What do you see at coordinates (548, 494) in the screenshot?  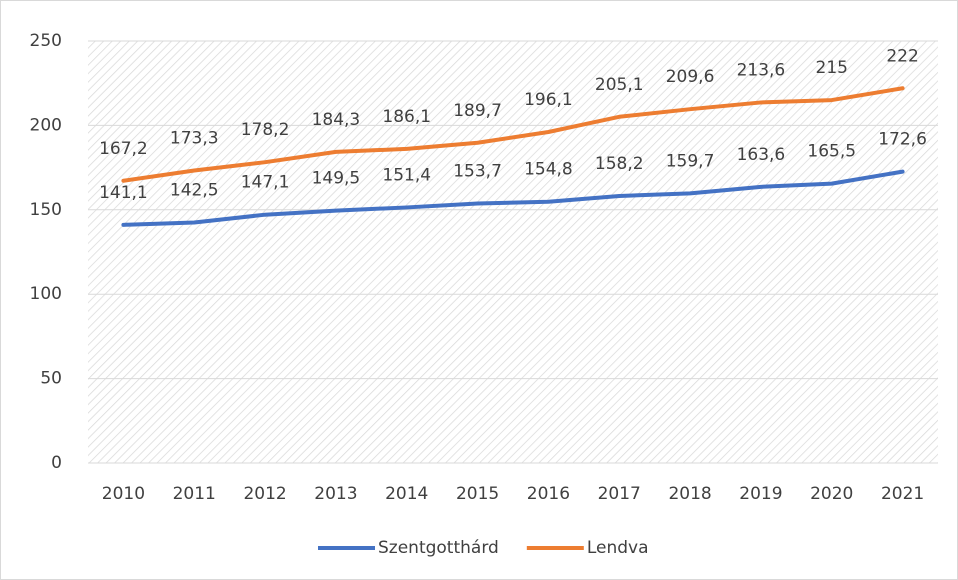 I see `x-tick-label: 2016` at bounding box center [548, 494].